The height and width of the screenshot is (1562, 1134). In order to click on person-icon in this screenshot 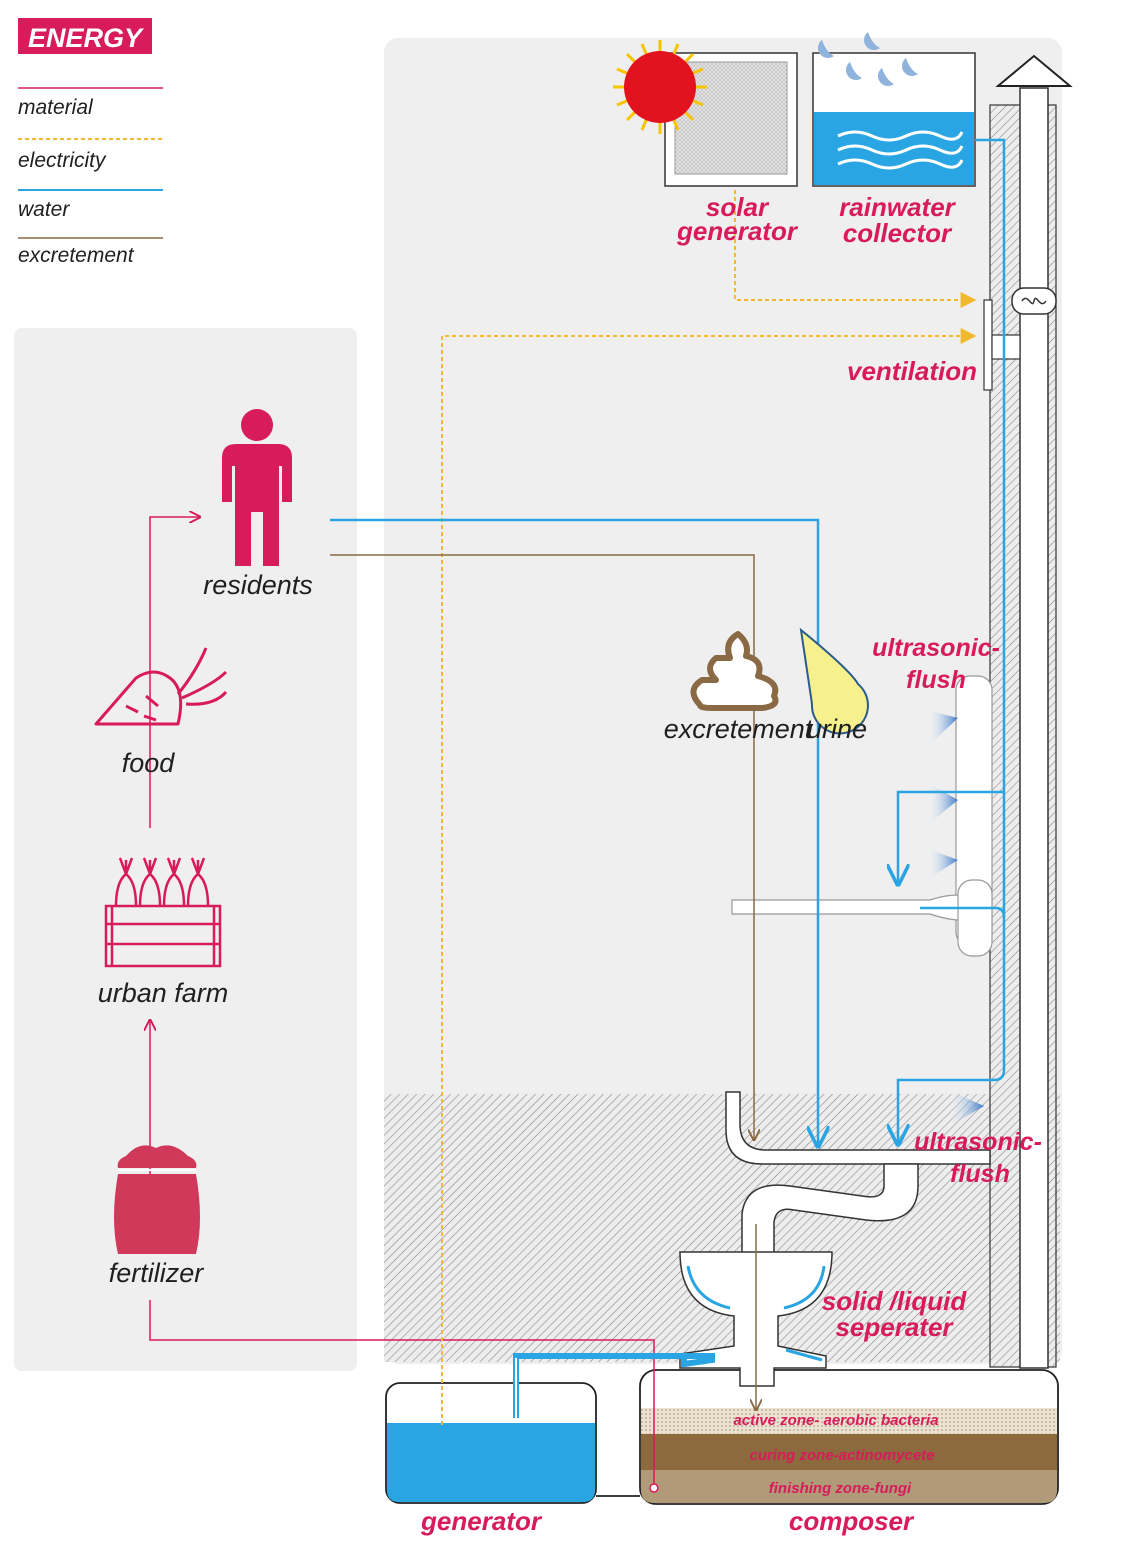, I will do `click(257, 487)`.